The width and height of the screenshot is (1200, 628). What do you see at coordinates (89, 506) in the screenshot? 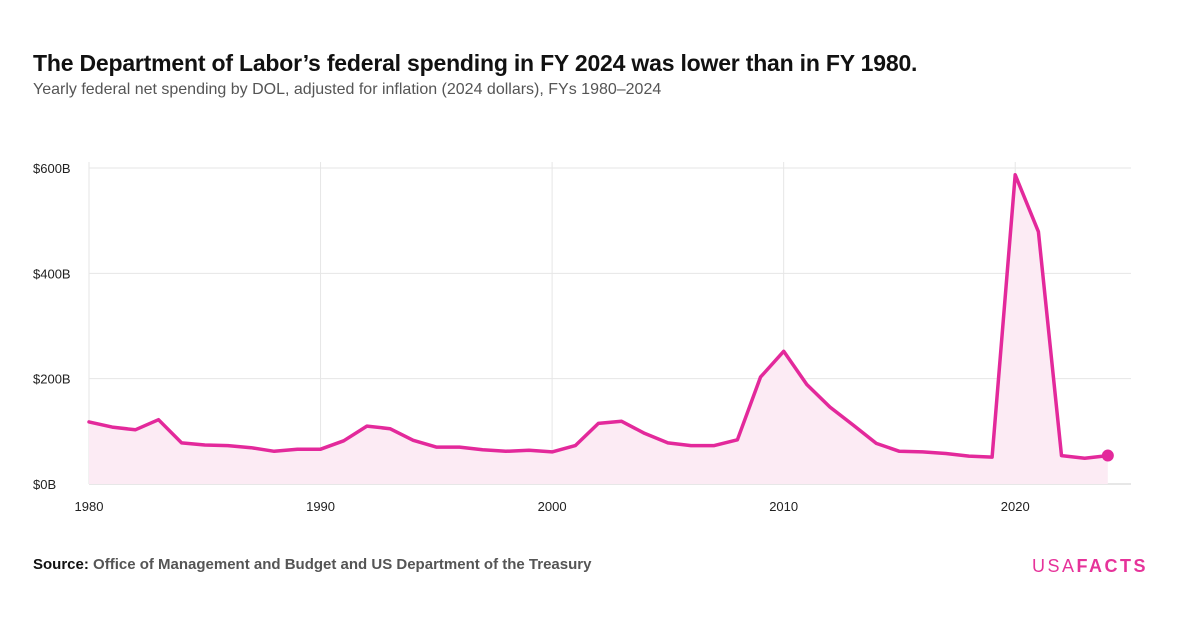
I see `x-tick-label: 1980` at bounding box center [89, 506].